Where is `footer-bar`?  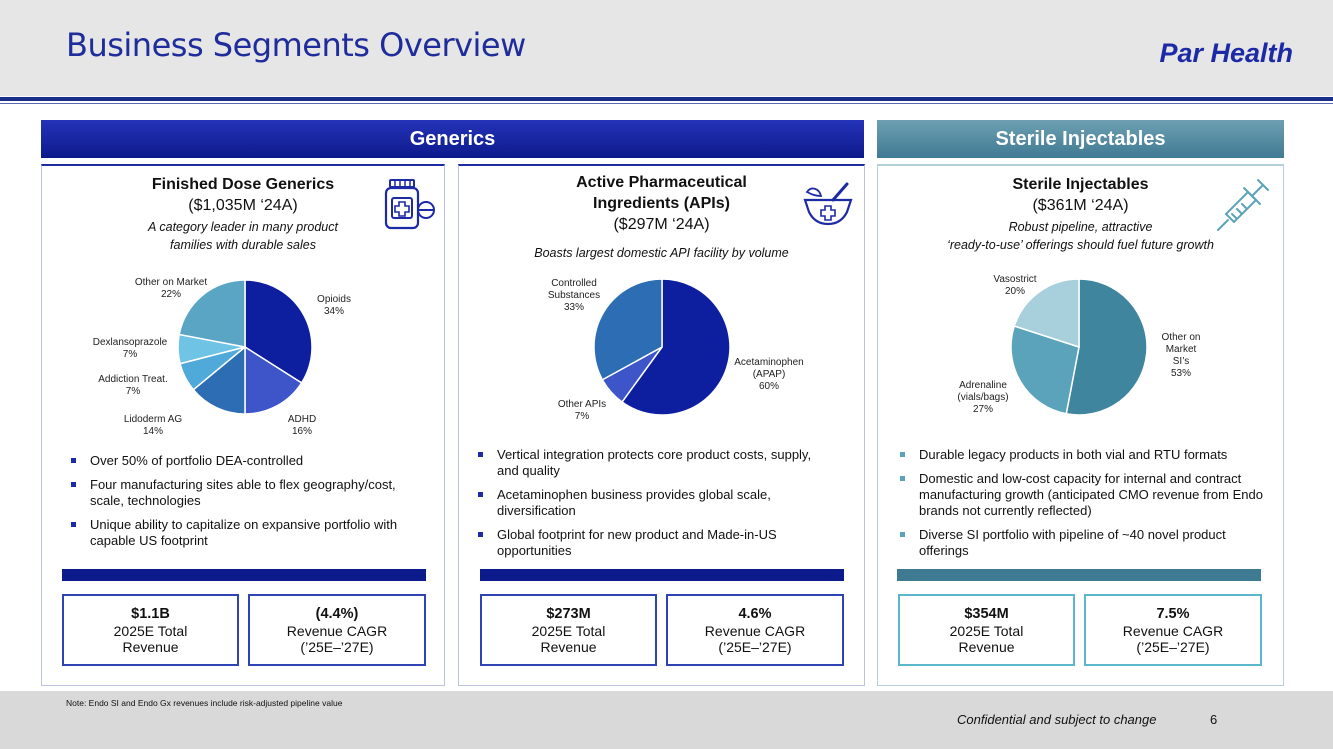
footer-bar is located at coordinates (666, 720).